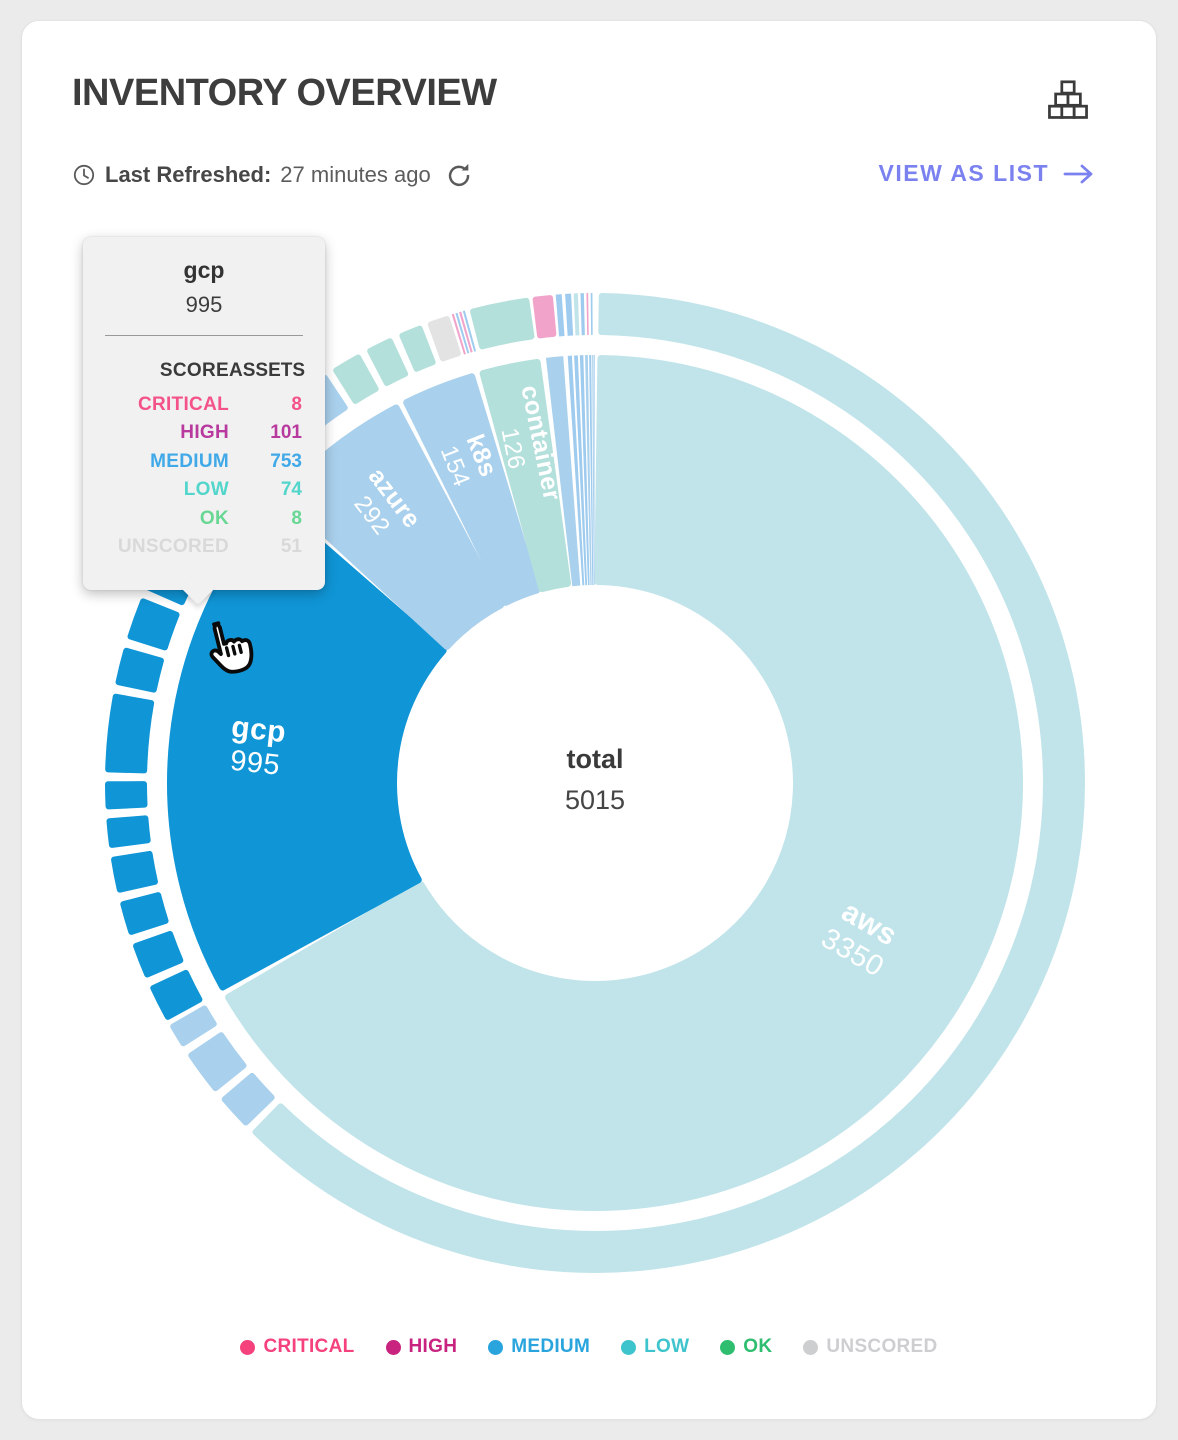 This screenshot has width=1178, height=1440. Describe the element at coordinates (183, 404) in the screenshot. I see `tooltip-row-label: CRITICAL` at that location.